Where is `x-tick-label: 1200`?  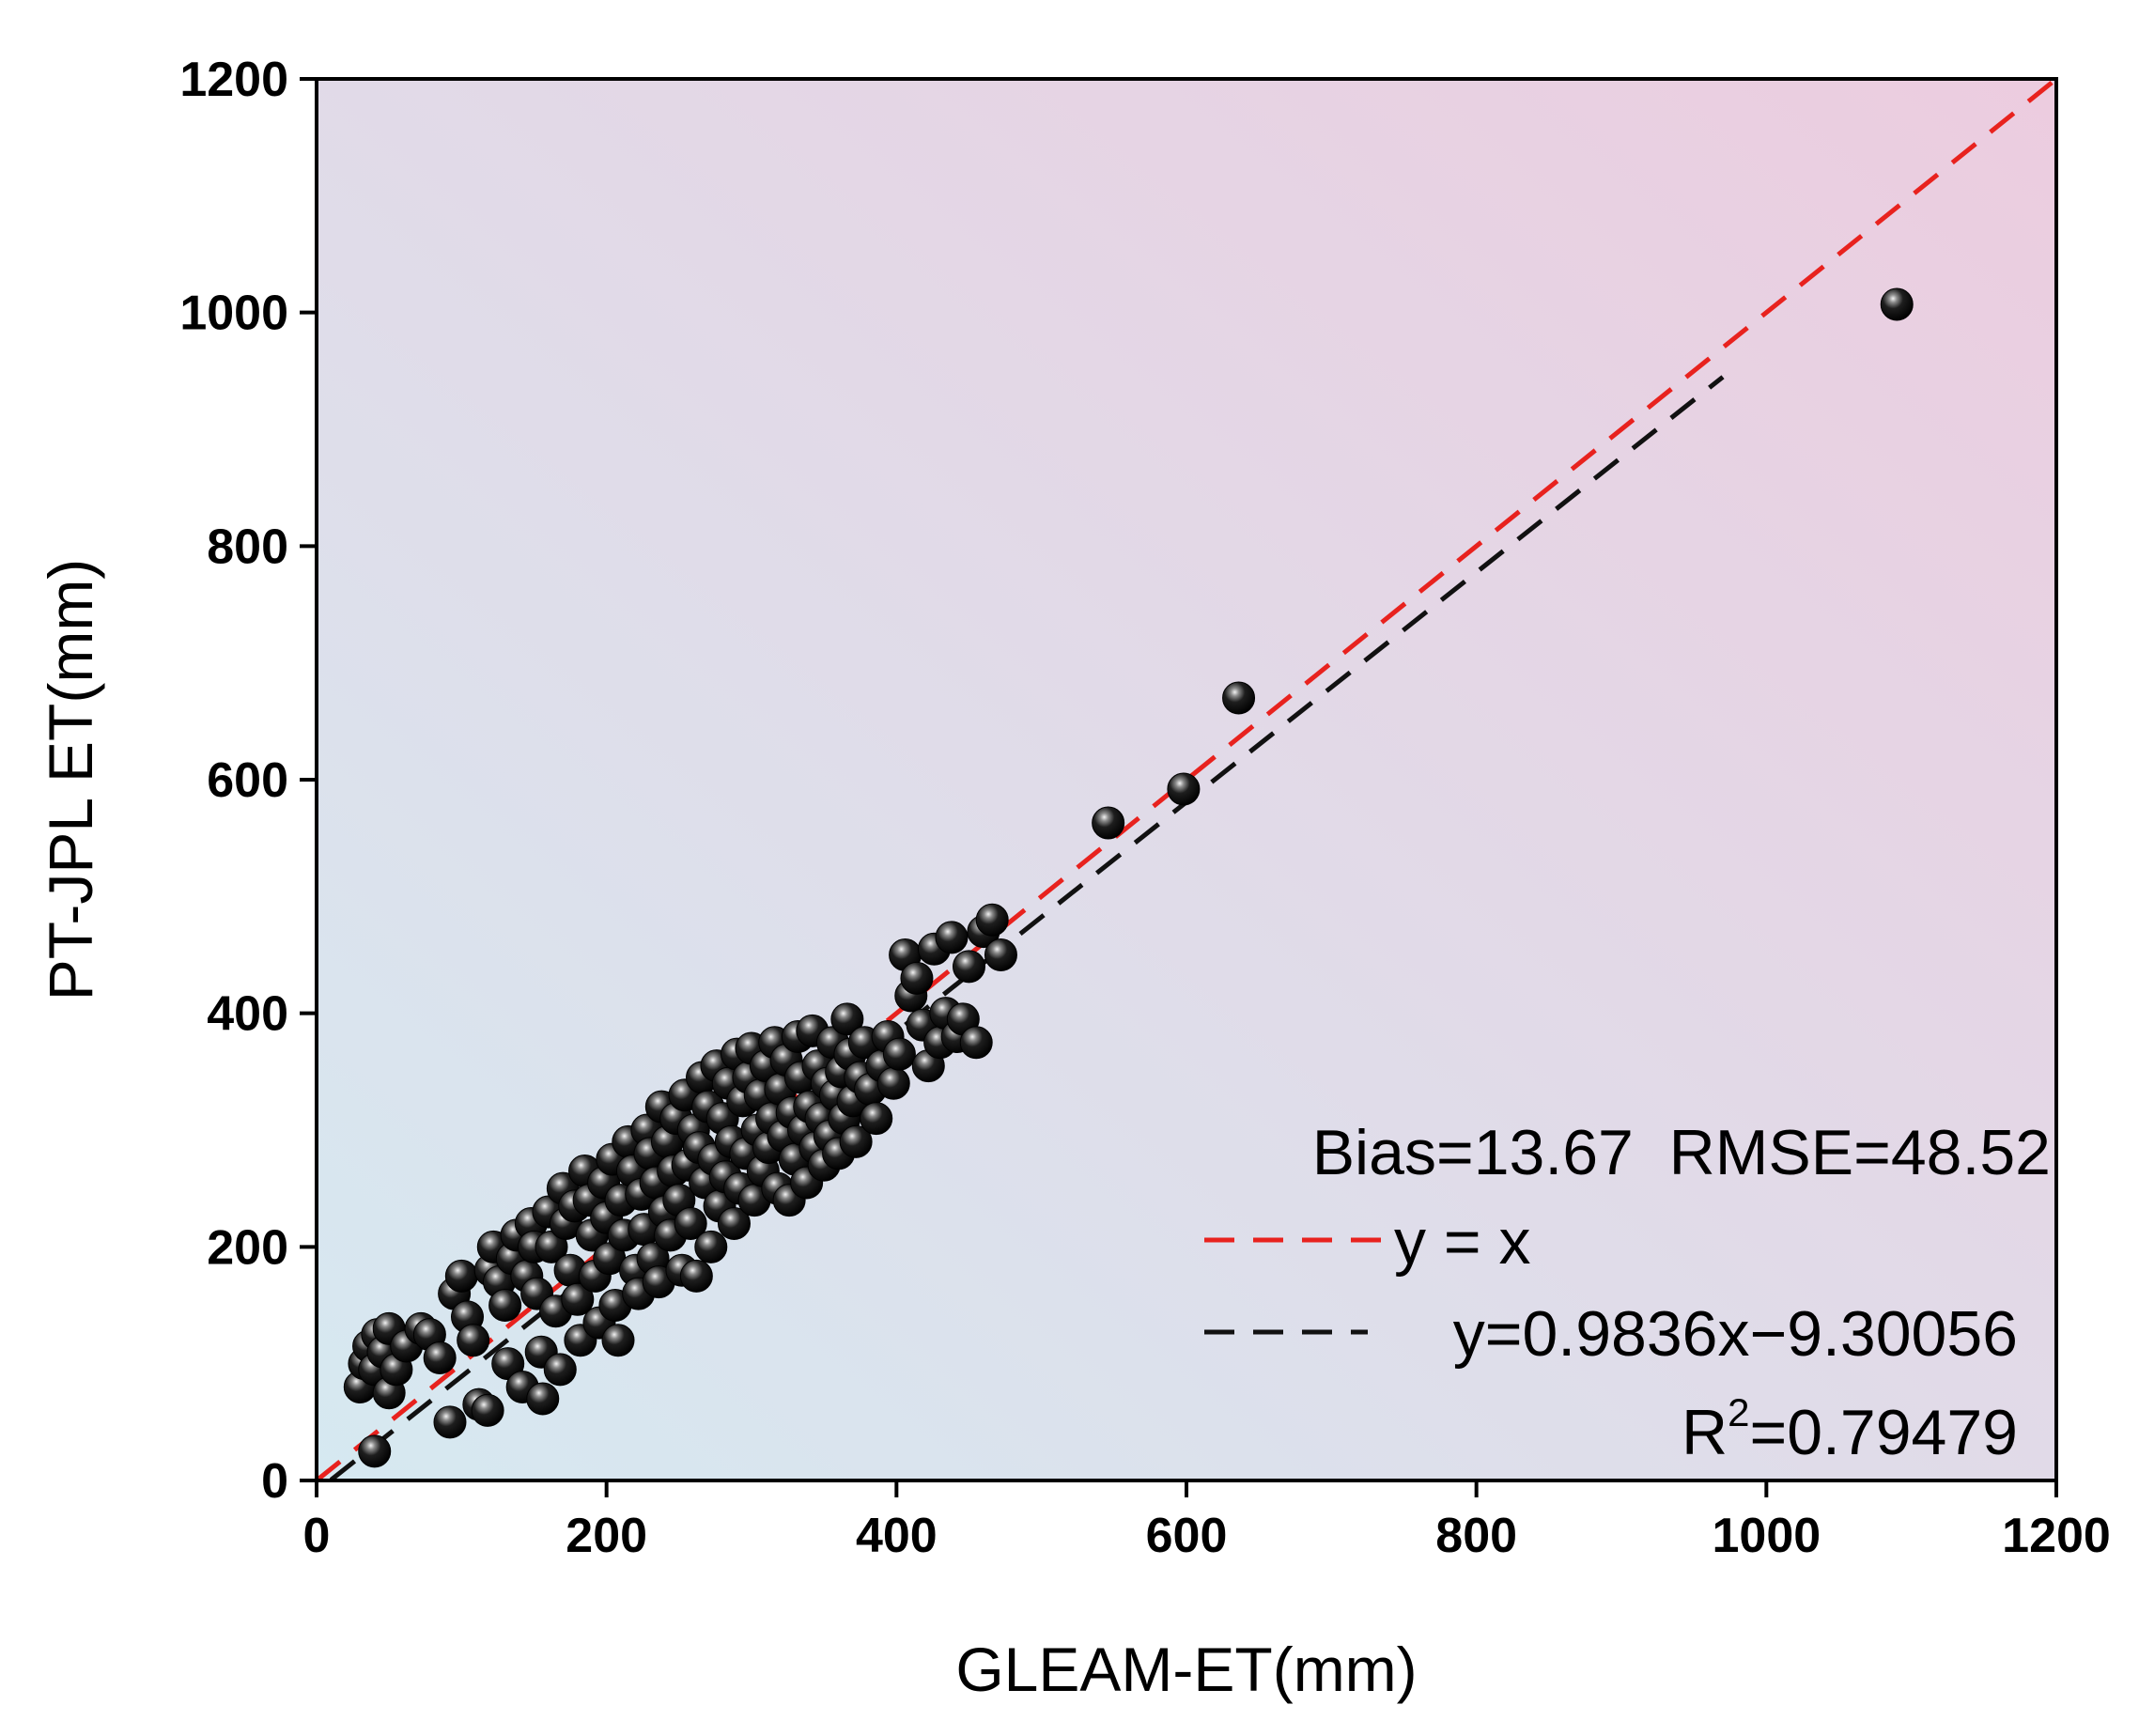 x-tick-label: 1200 is located at coordinates (2056, 1536).